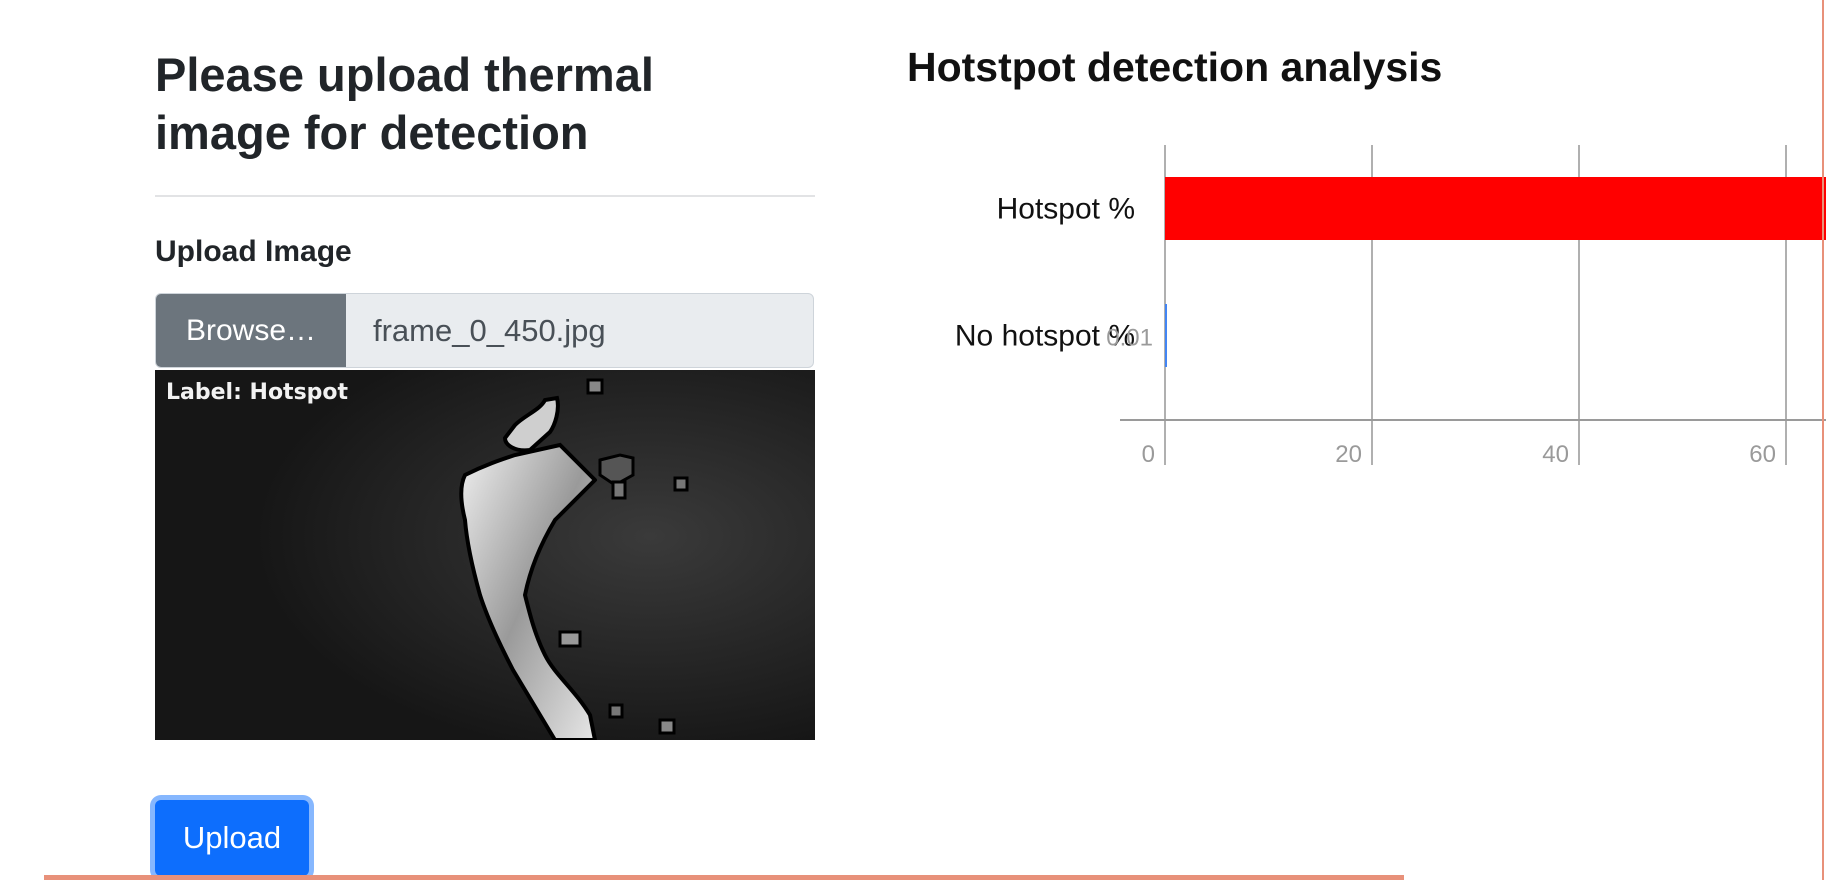  What do you see at coordinates (1045, 336) in the screenshot?
I see `category-label: No hotspot %` at bounding box center [1045, 336].